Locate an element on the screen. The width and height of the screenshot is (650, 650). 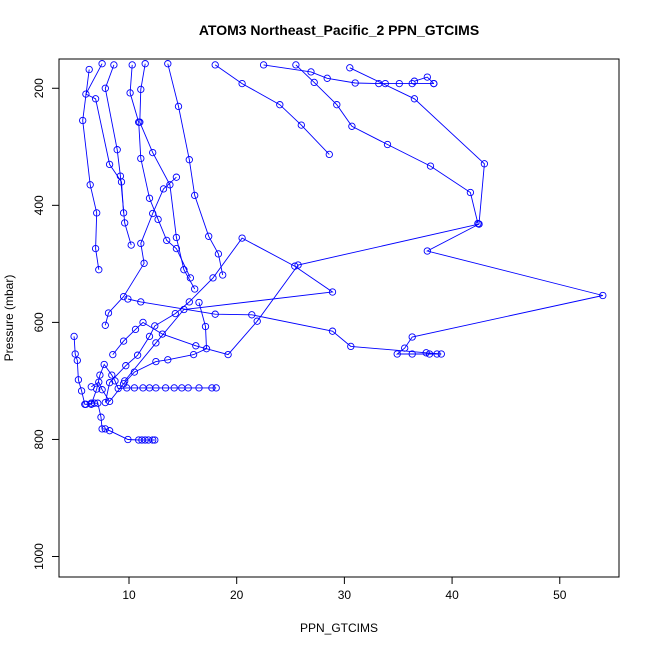
x-axis: 10 20 30 40 50 is located at coordinates (344, 589).